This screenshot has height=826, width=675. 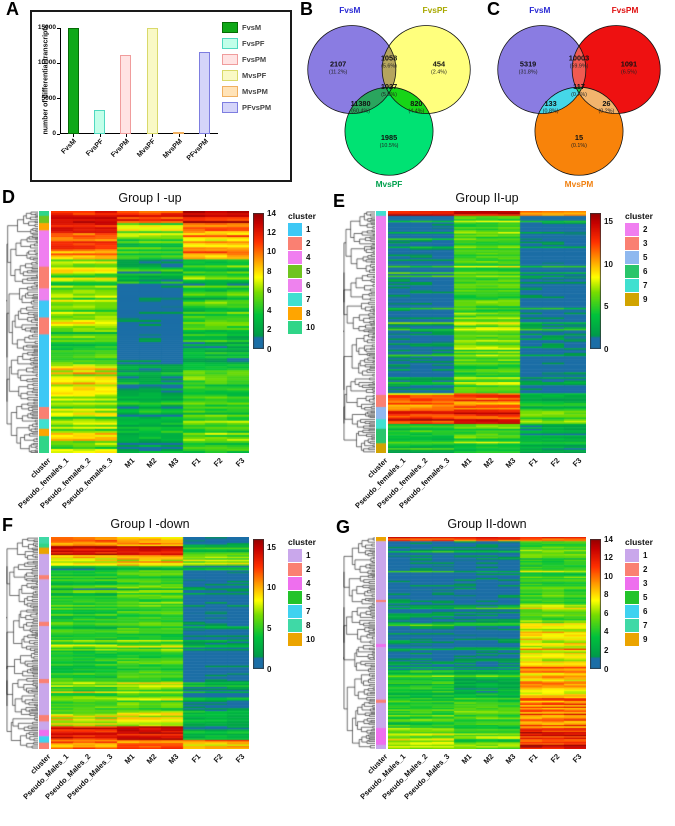 What do you see at coordinates (150, 198) in the screenshot?
I see `heatmap-title-d: Group I -up` at bounding box center [150, 198].